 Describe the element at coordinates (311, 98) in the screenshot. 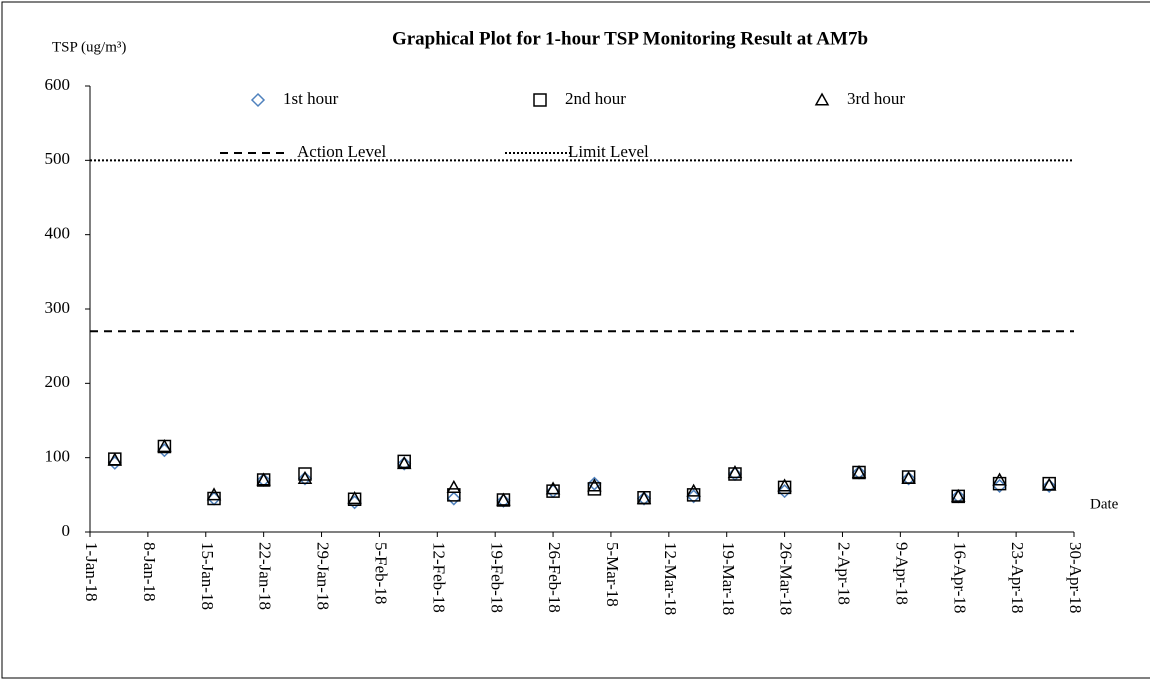

I see `legend-label: 1st hour` at that location.